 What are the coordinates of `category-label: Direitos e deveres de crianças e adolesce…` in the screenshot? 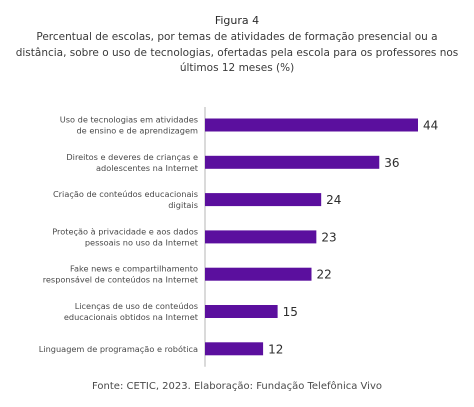 It's located at (132, 162).